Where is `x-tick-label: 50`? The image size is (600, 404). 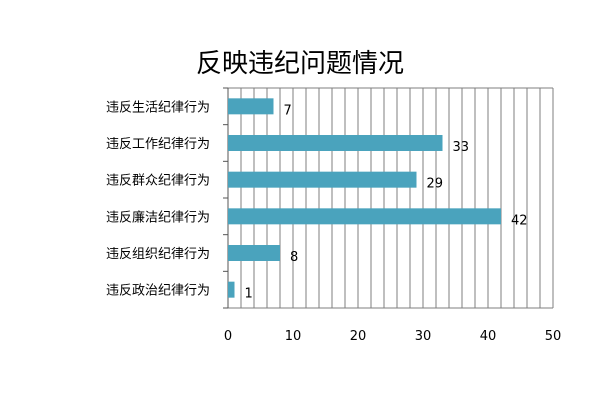 x-tick-label: 50 is located at coordinates (553, 336).